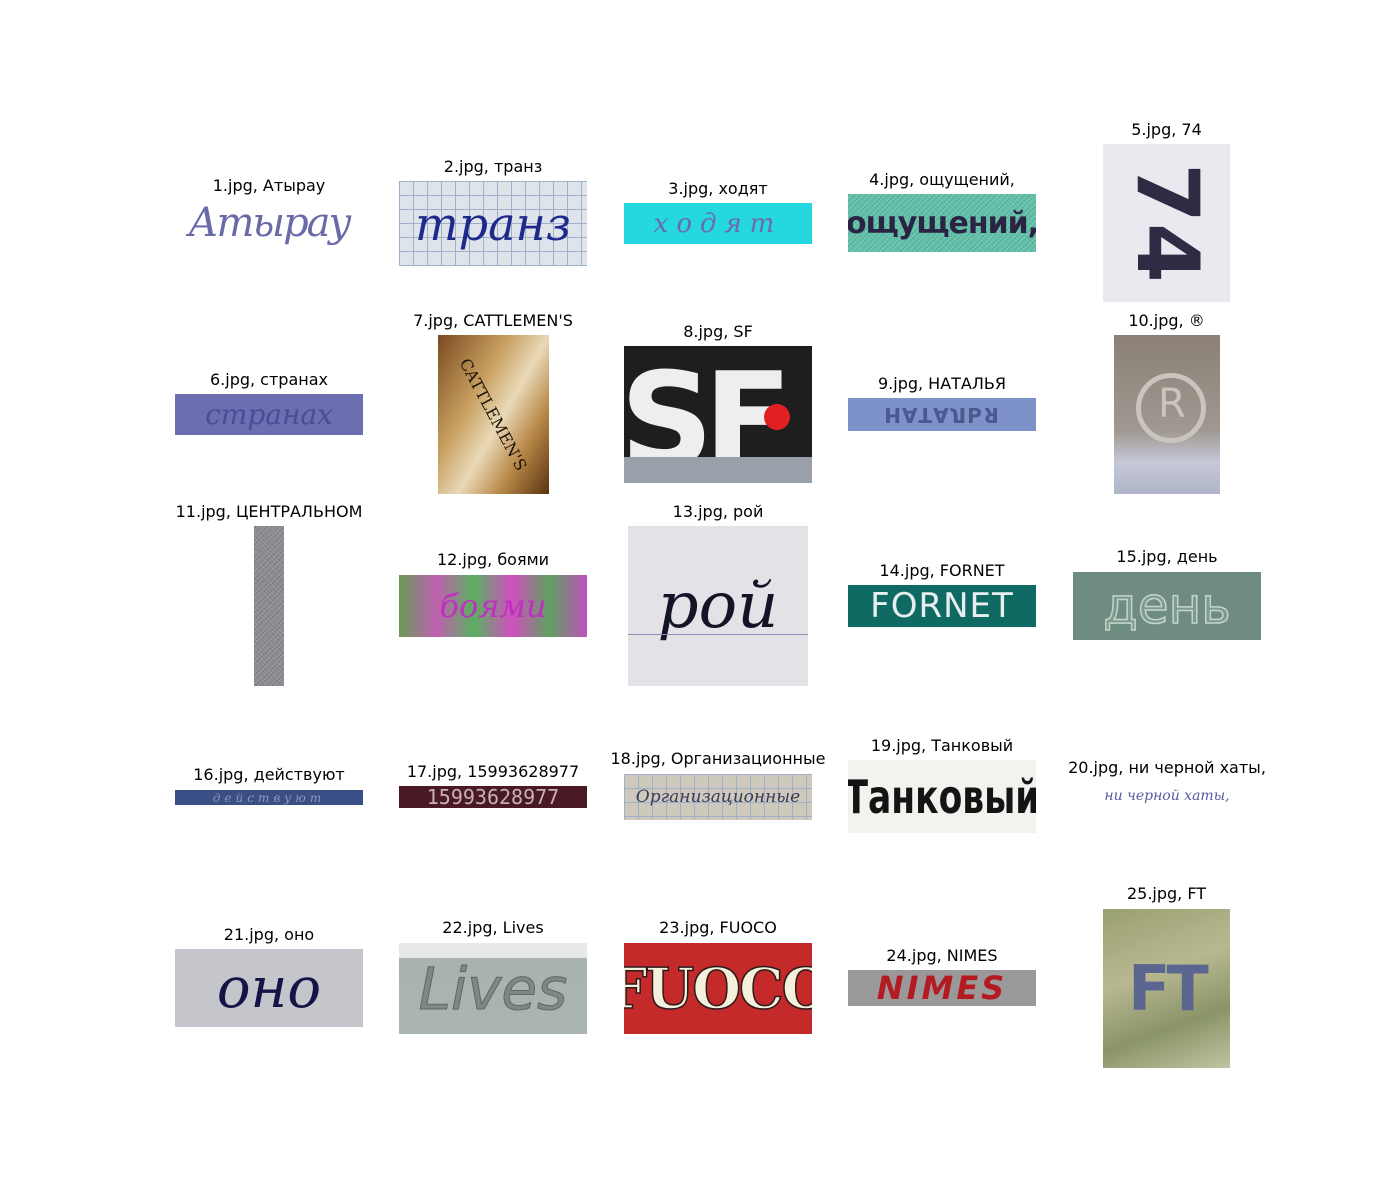  Describe the element at coordinates (493, 320) in the screenshot. I see `sample-caption: 7.jpg, CATTLEMEN'S` at that location.